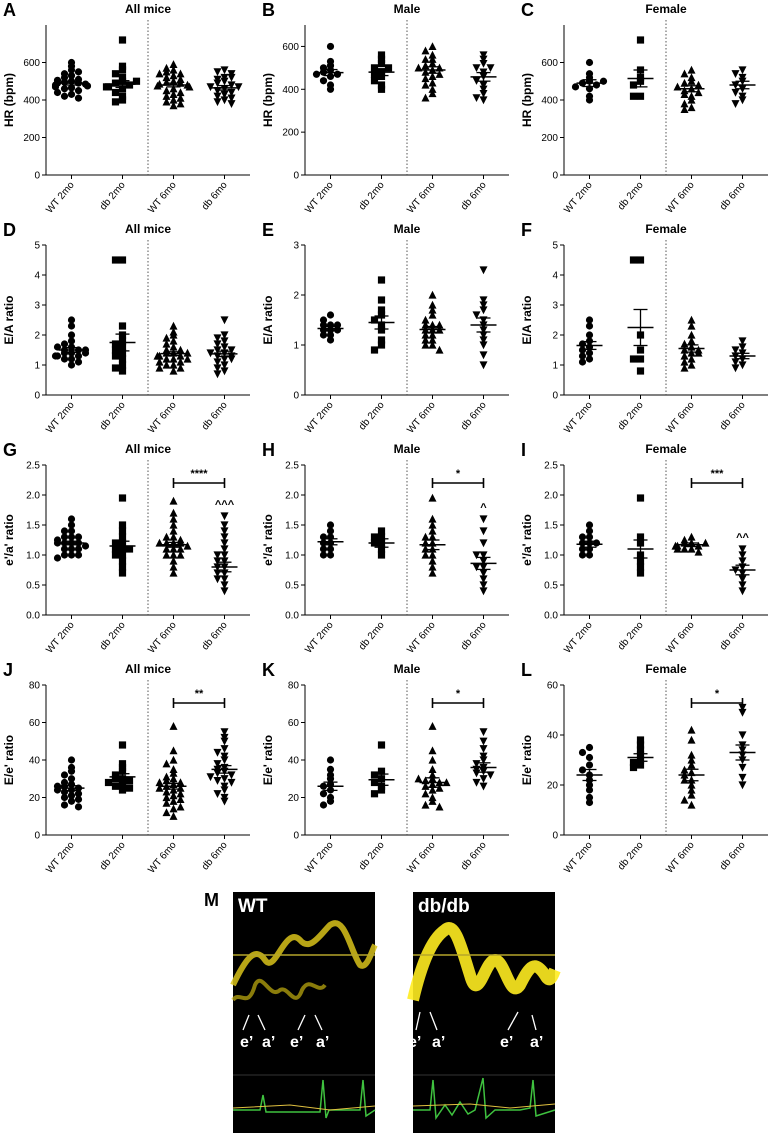  Describe the element at coordinates (292, 616) in the screenshot. I see `y-tick-label: 0.0` at that location.